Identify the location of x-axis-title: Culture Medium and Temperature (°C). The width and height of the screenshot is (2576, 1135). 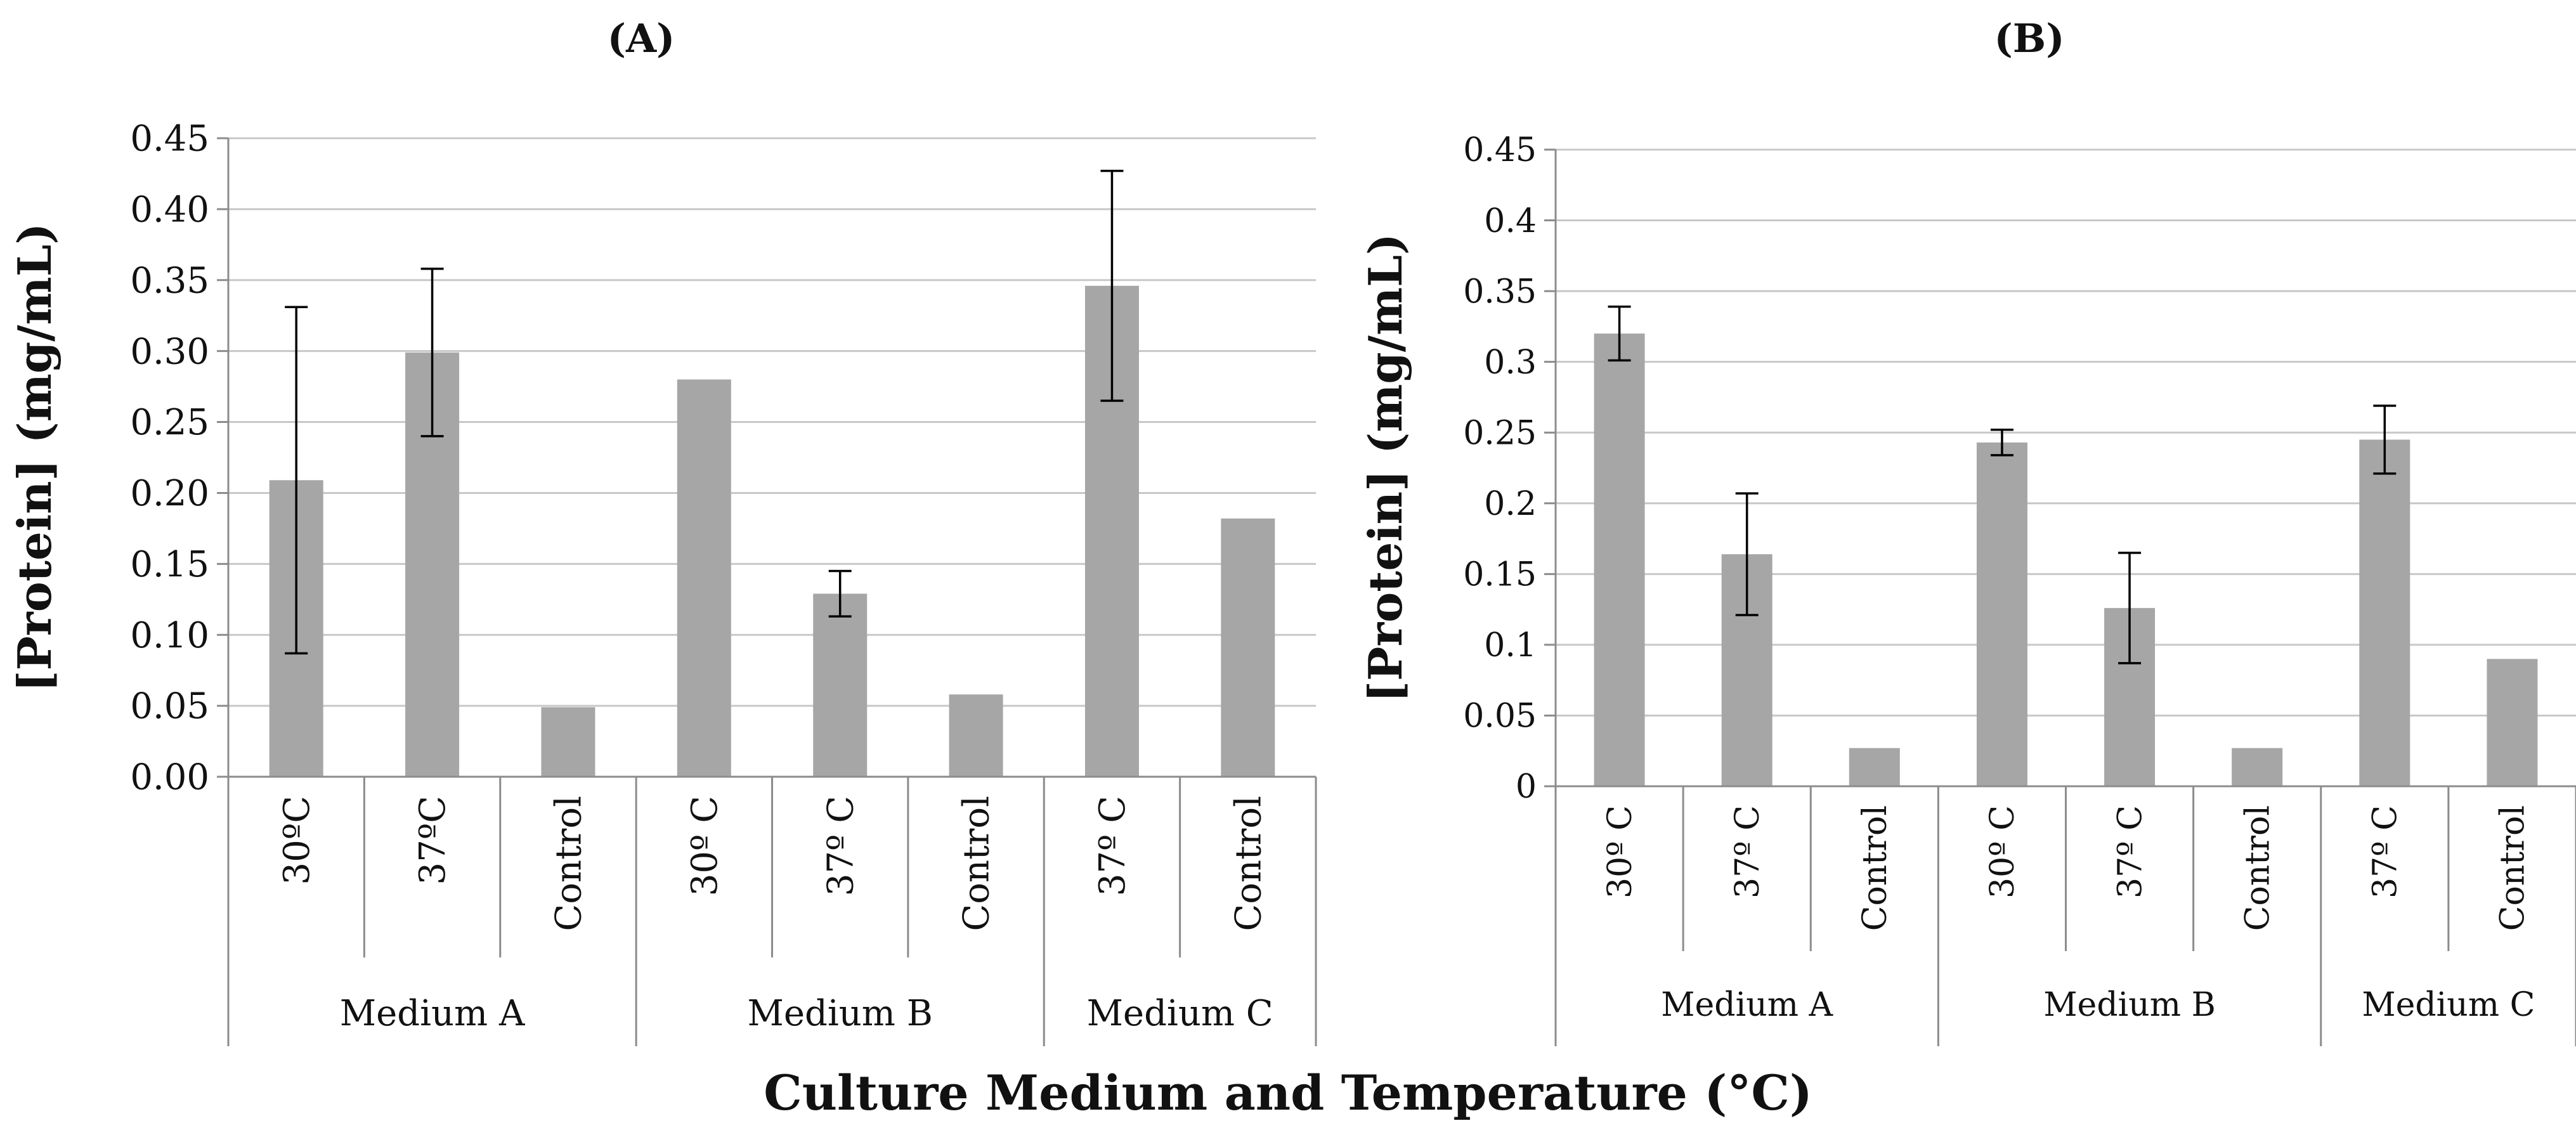
(1288, 1093).